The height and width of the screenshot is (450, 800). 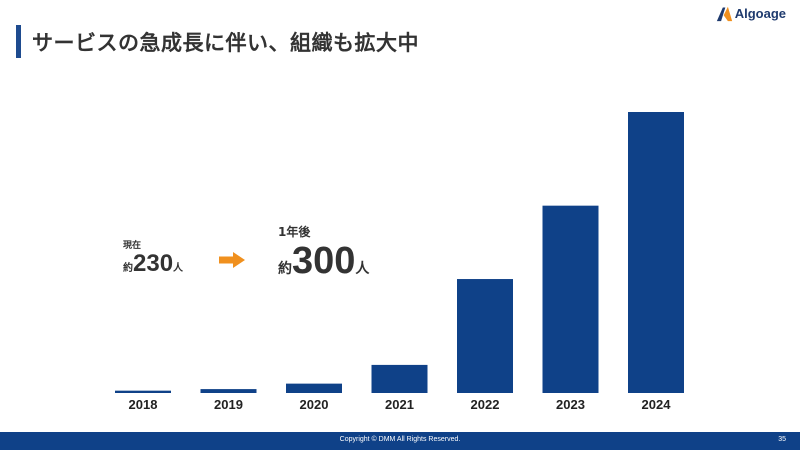 I want to click on current-value: 230, so click(x=153, y=263).